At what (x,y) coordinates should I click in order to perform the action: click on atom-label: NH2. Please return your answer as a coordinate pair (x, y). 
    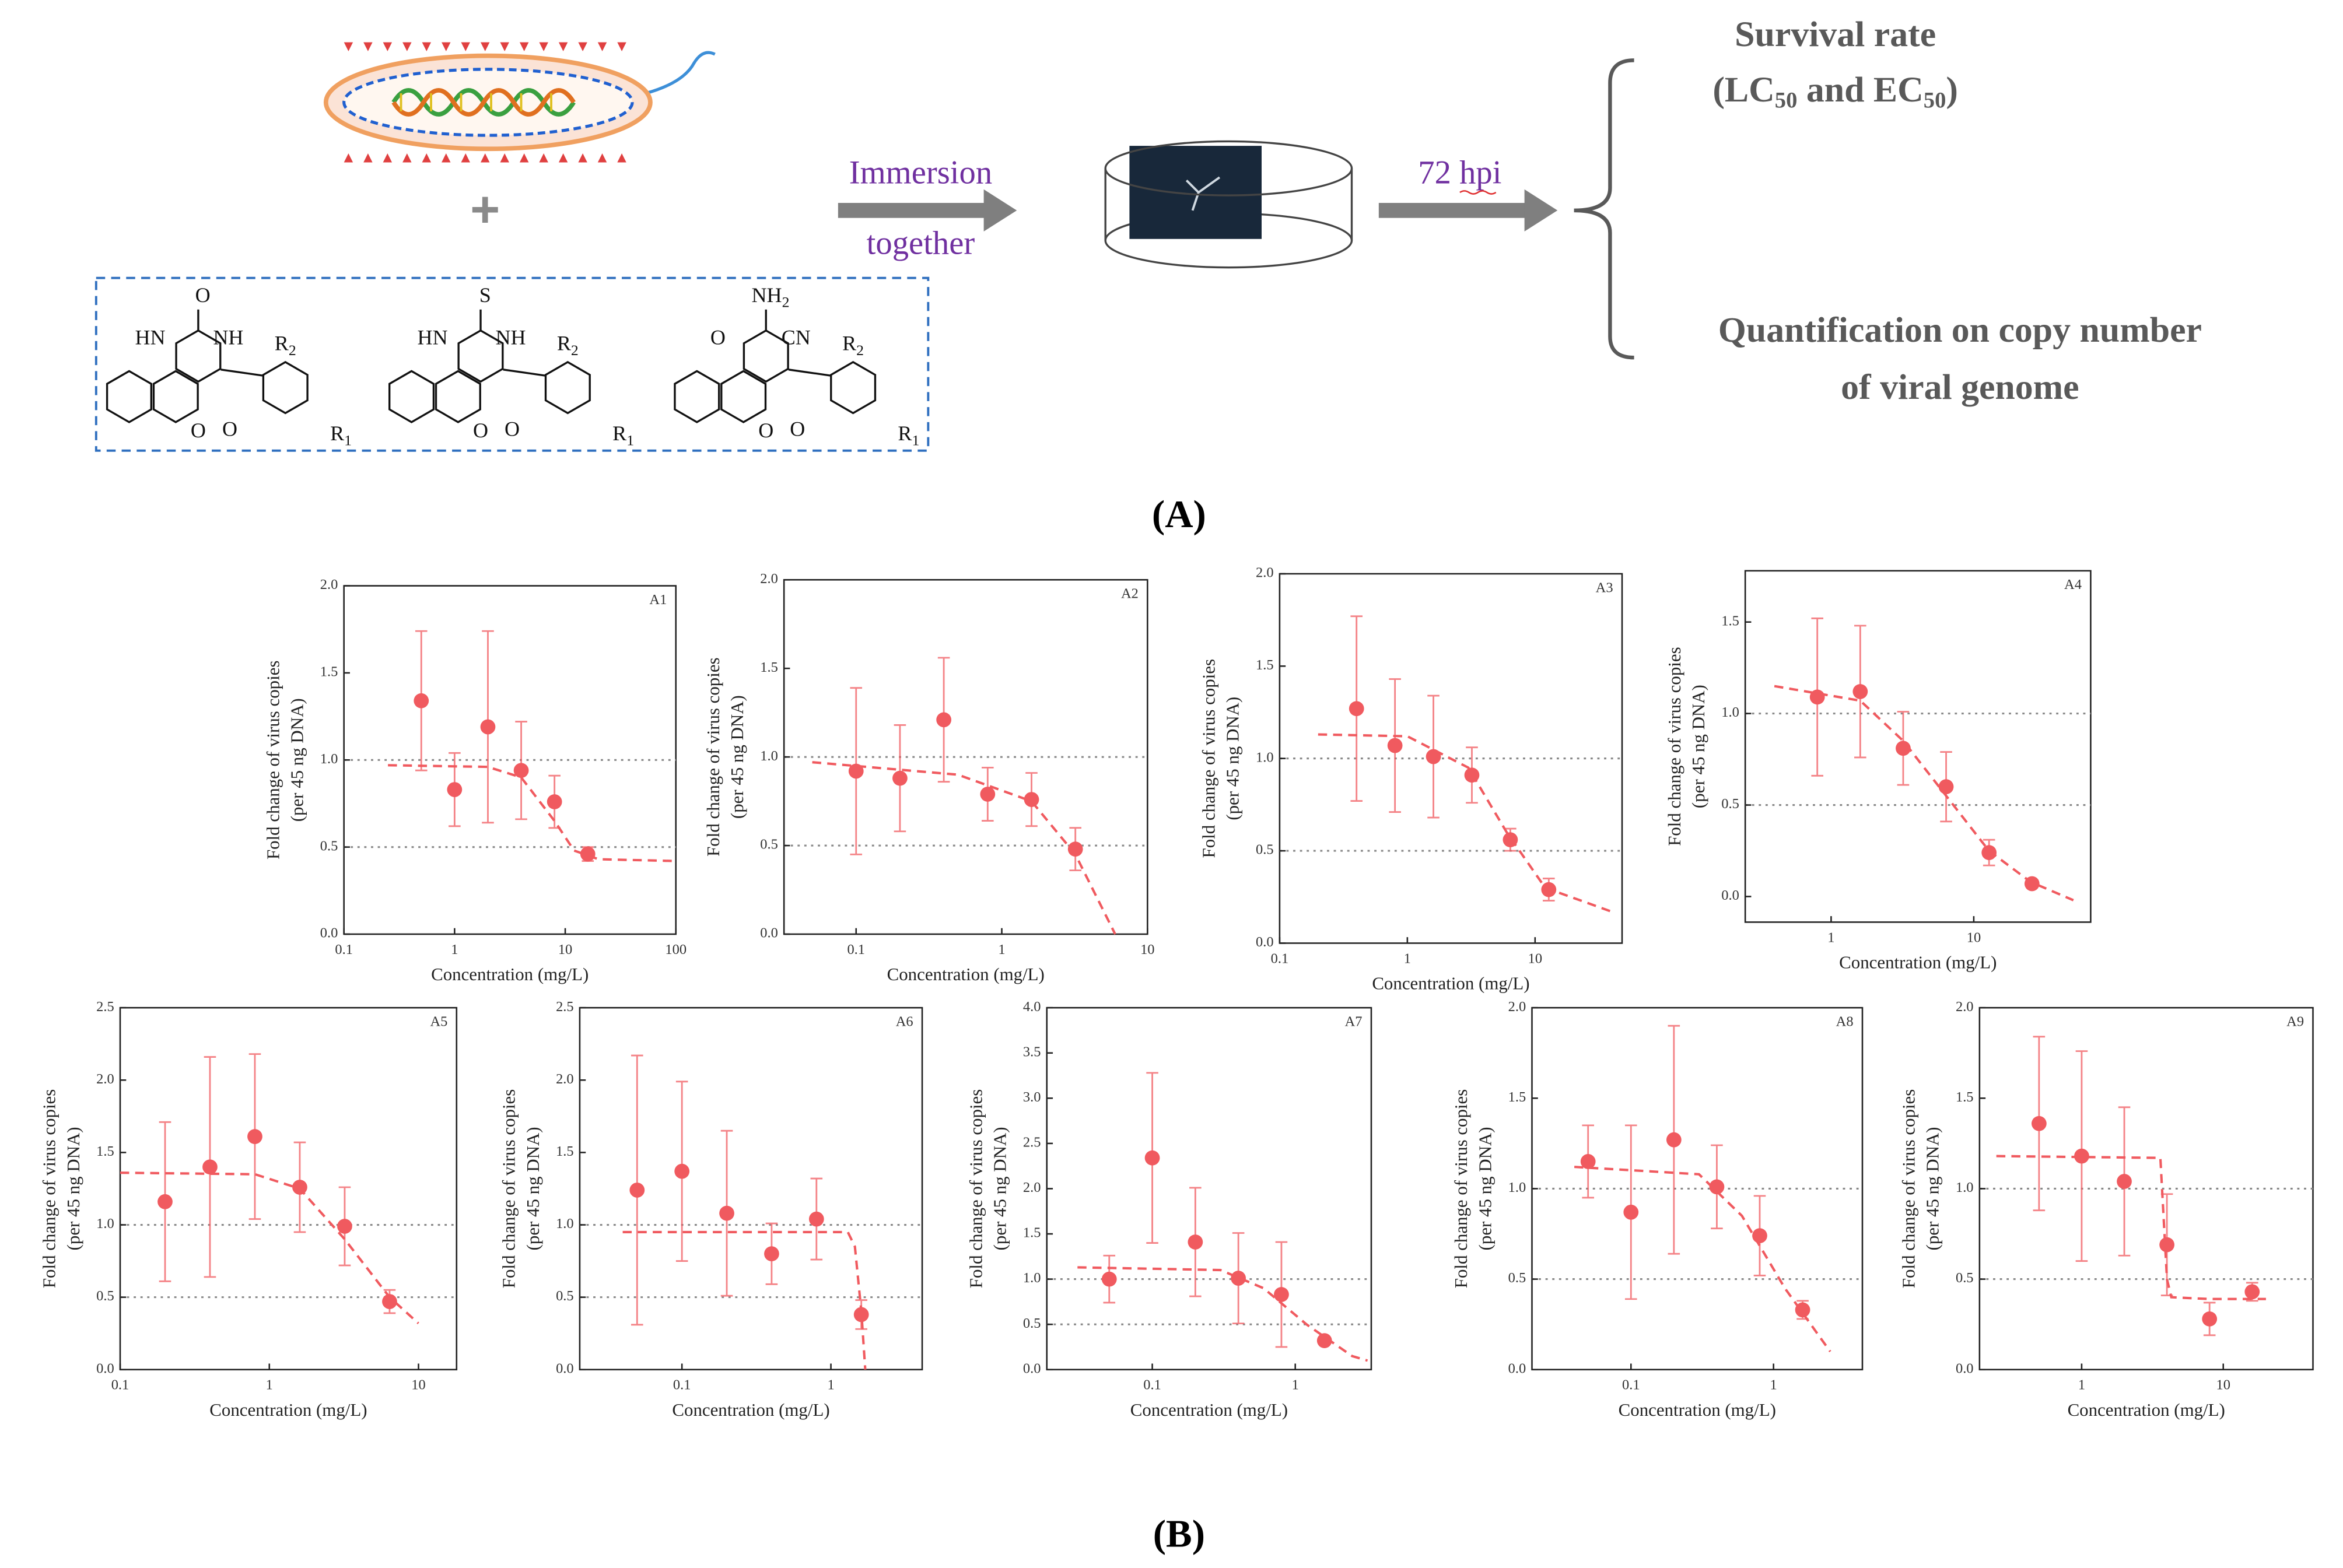
    Looking at the image, I should click on (770, 296).